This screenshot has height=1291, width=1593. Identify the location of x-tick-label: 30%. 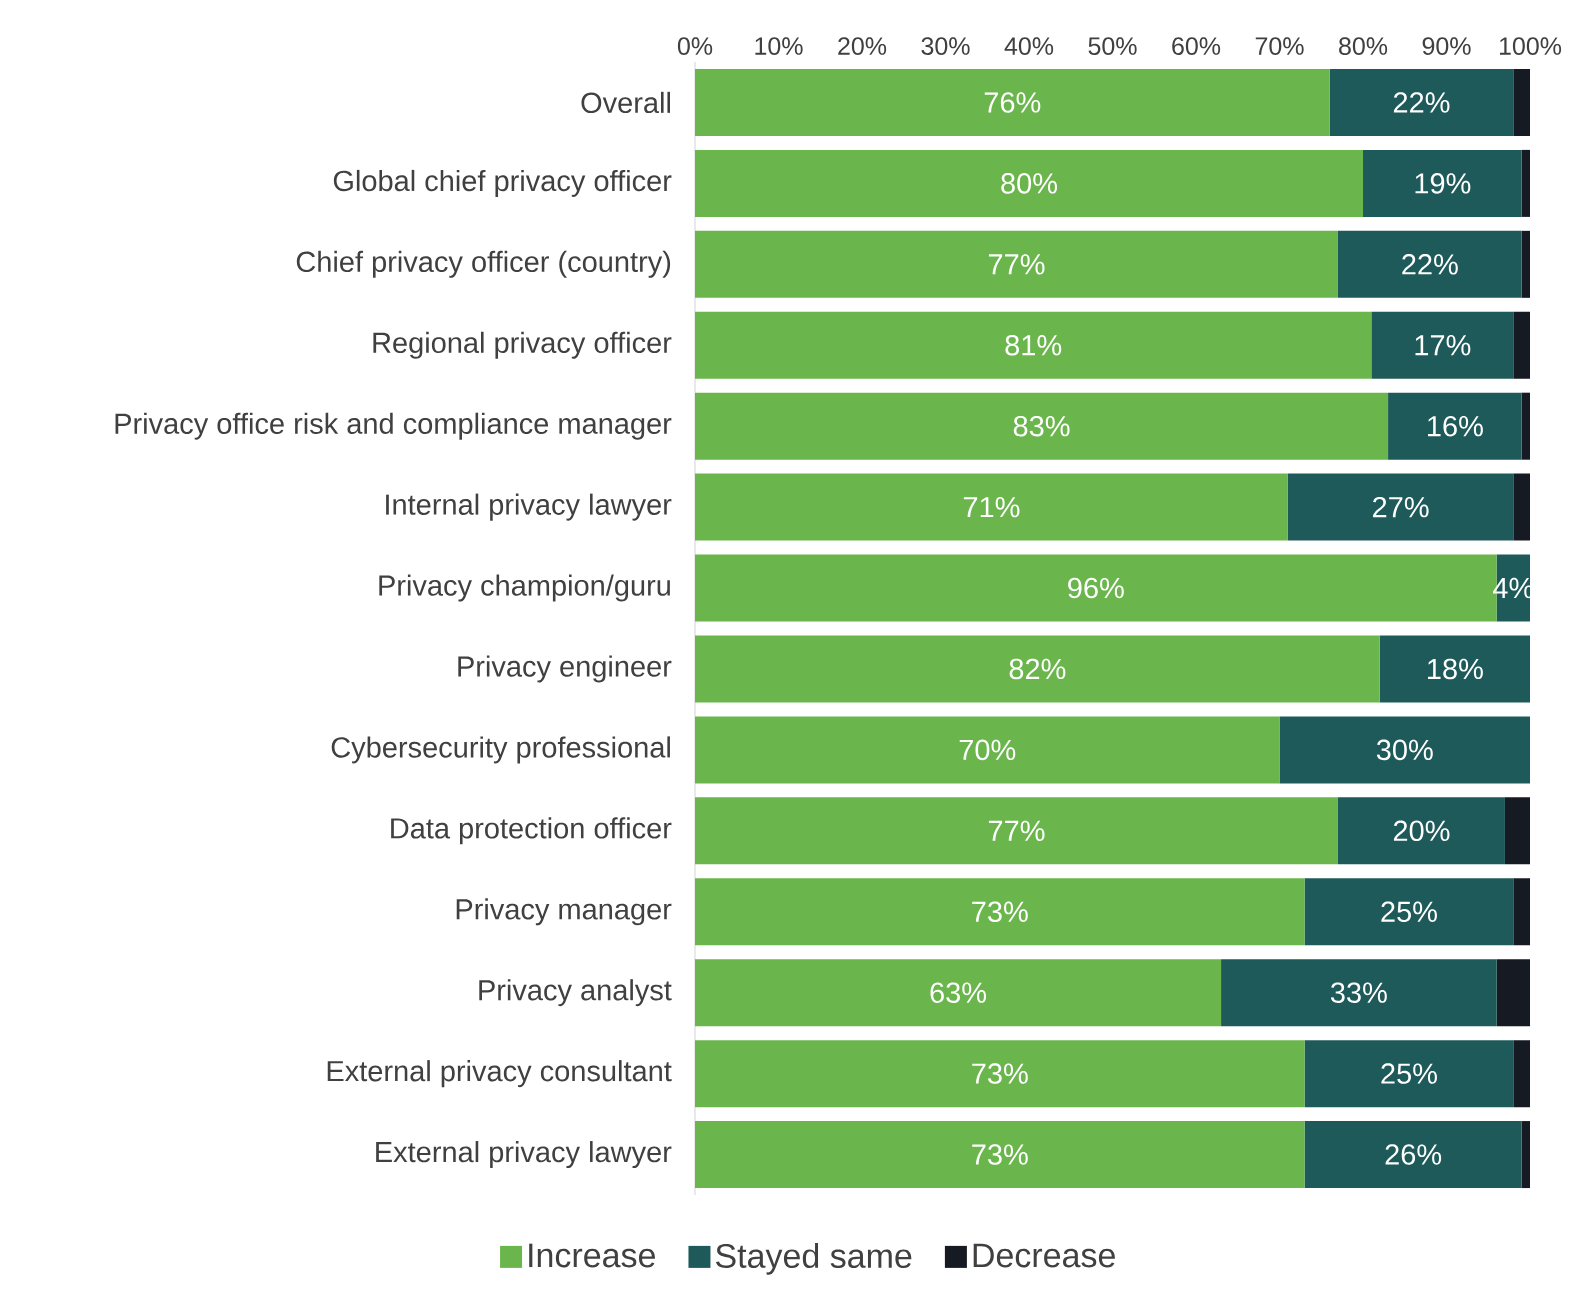
(945, 46).